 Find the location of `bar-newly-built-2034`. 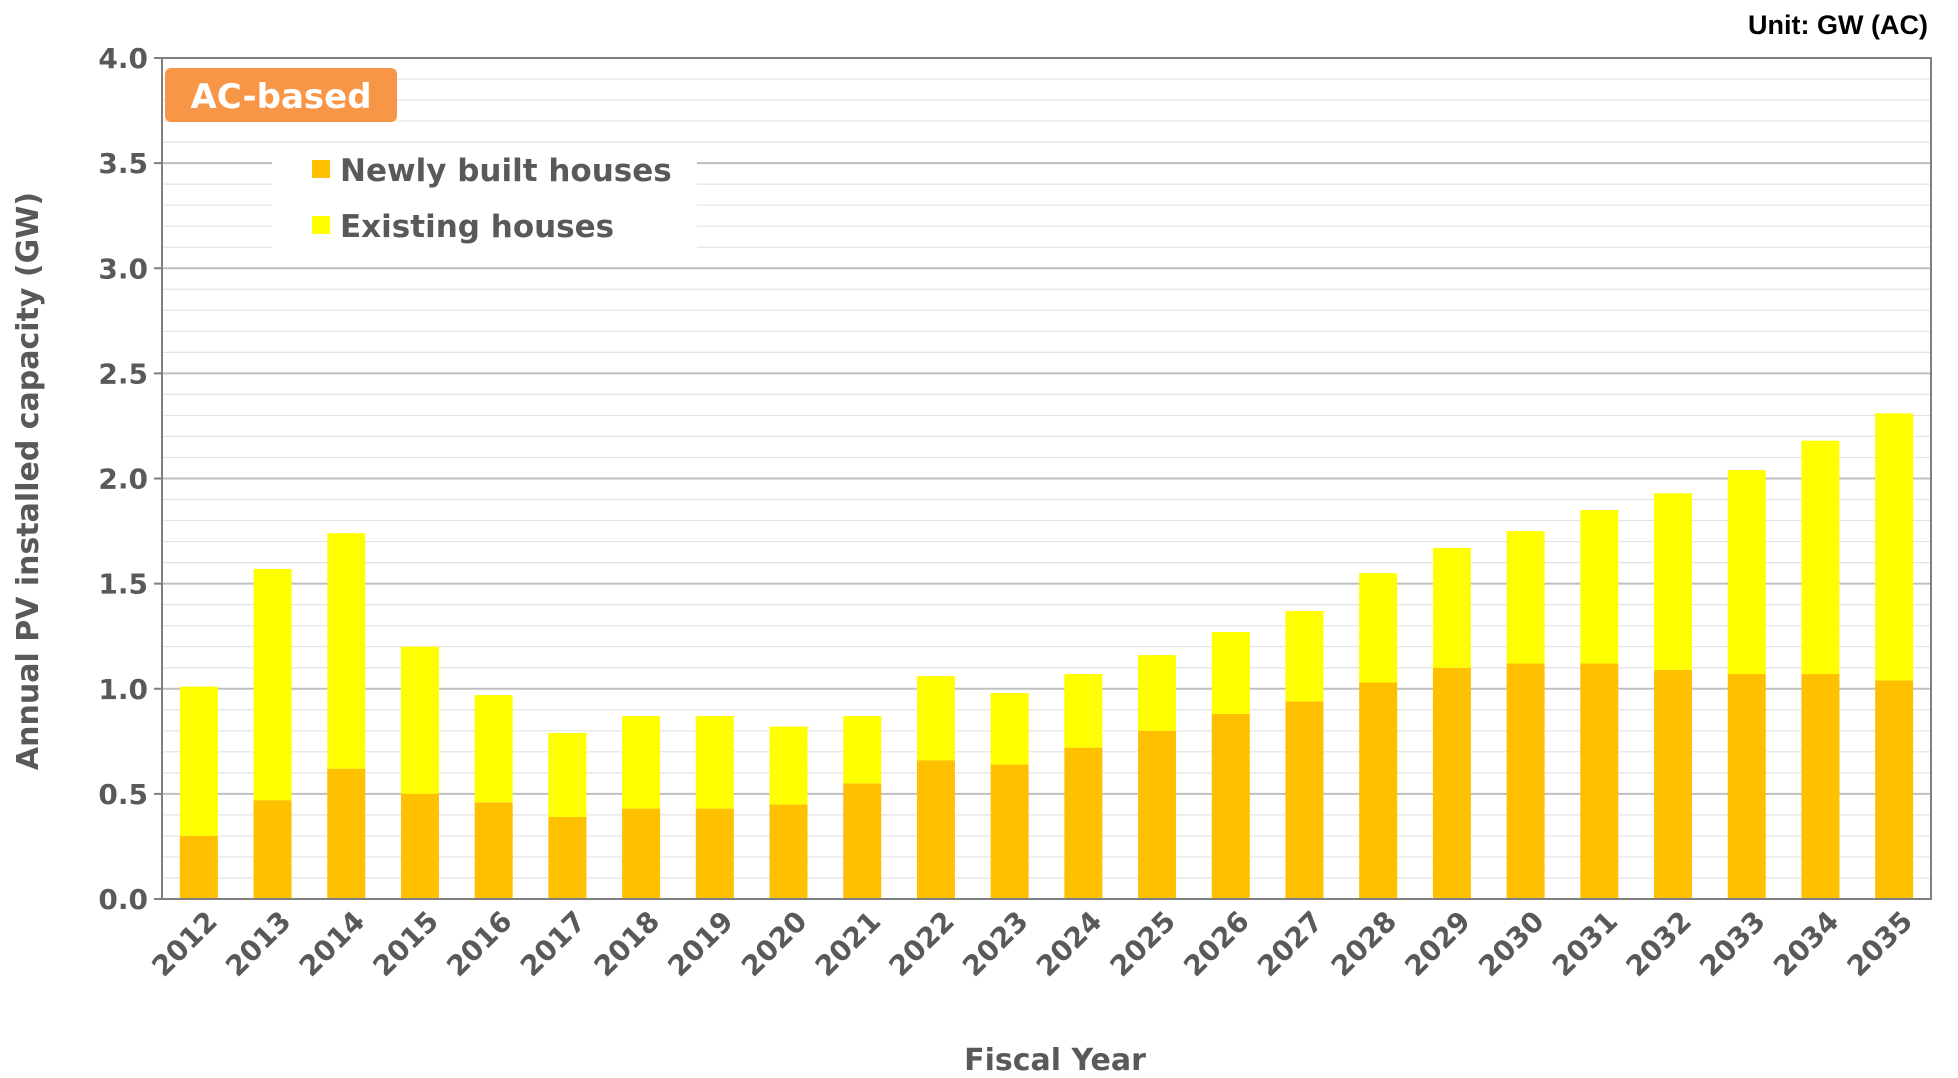

bar-newly-built-2034 is located at coordinates (1820, 786).